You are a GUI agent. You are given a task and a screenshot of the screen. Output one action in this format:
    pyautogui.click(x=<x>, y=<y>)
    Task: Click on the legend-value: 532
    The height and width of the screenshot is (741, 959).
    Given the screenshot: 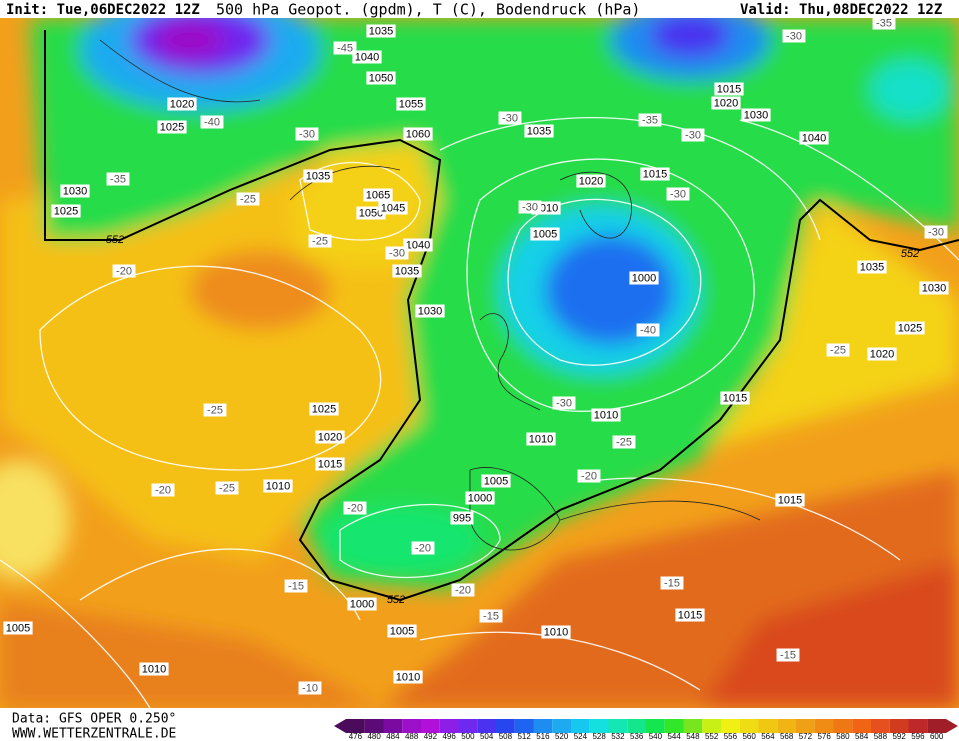 What is the action you would take?
    pyautogui.click(x=618, y=736)
    